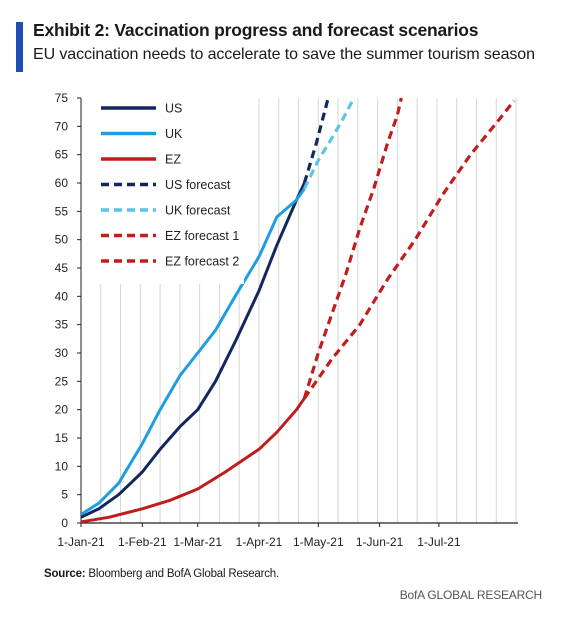  Describe the element at coordinates (62, 183) in the screenshot. I see `y-tick-label: 60` at that location.